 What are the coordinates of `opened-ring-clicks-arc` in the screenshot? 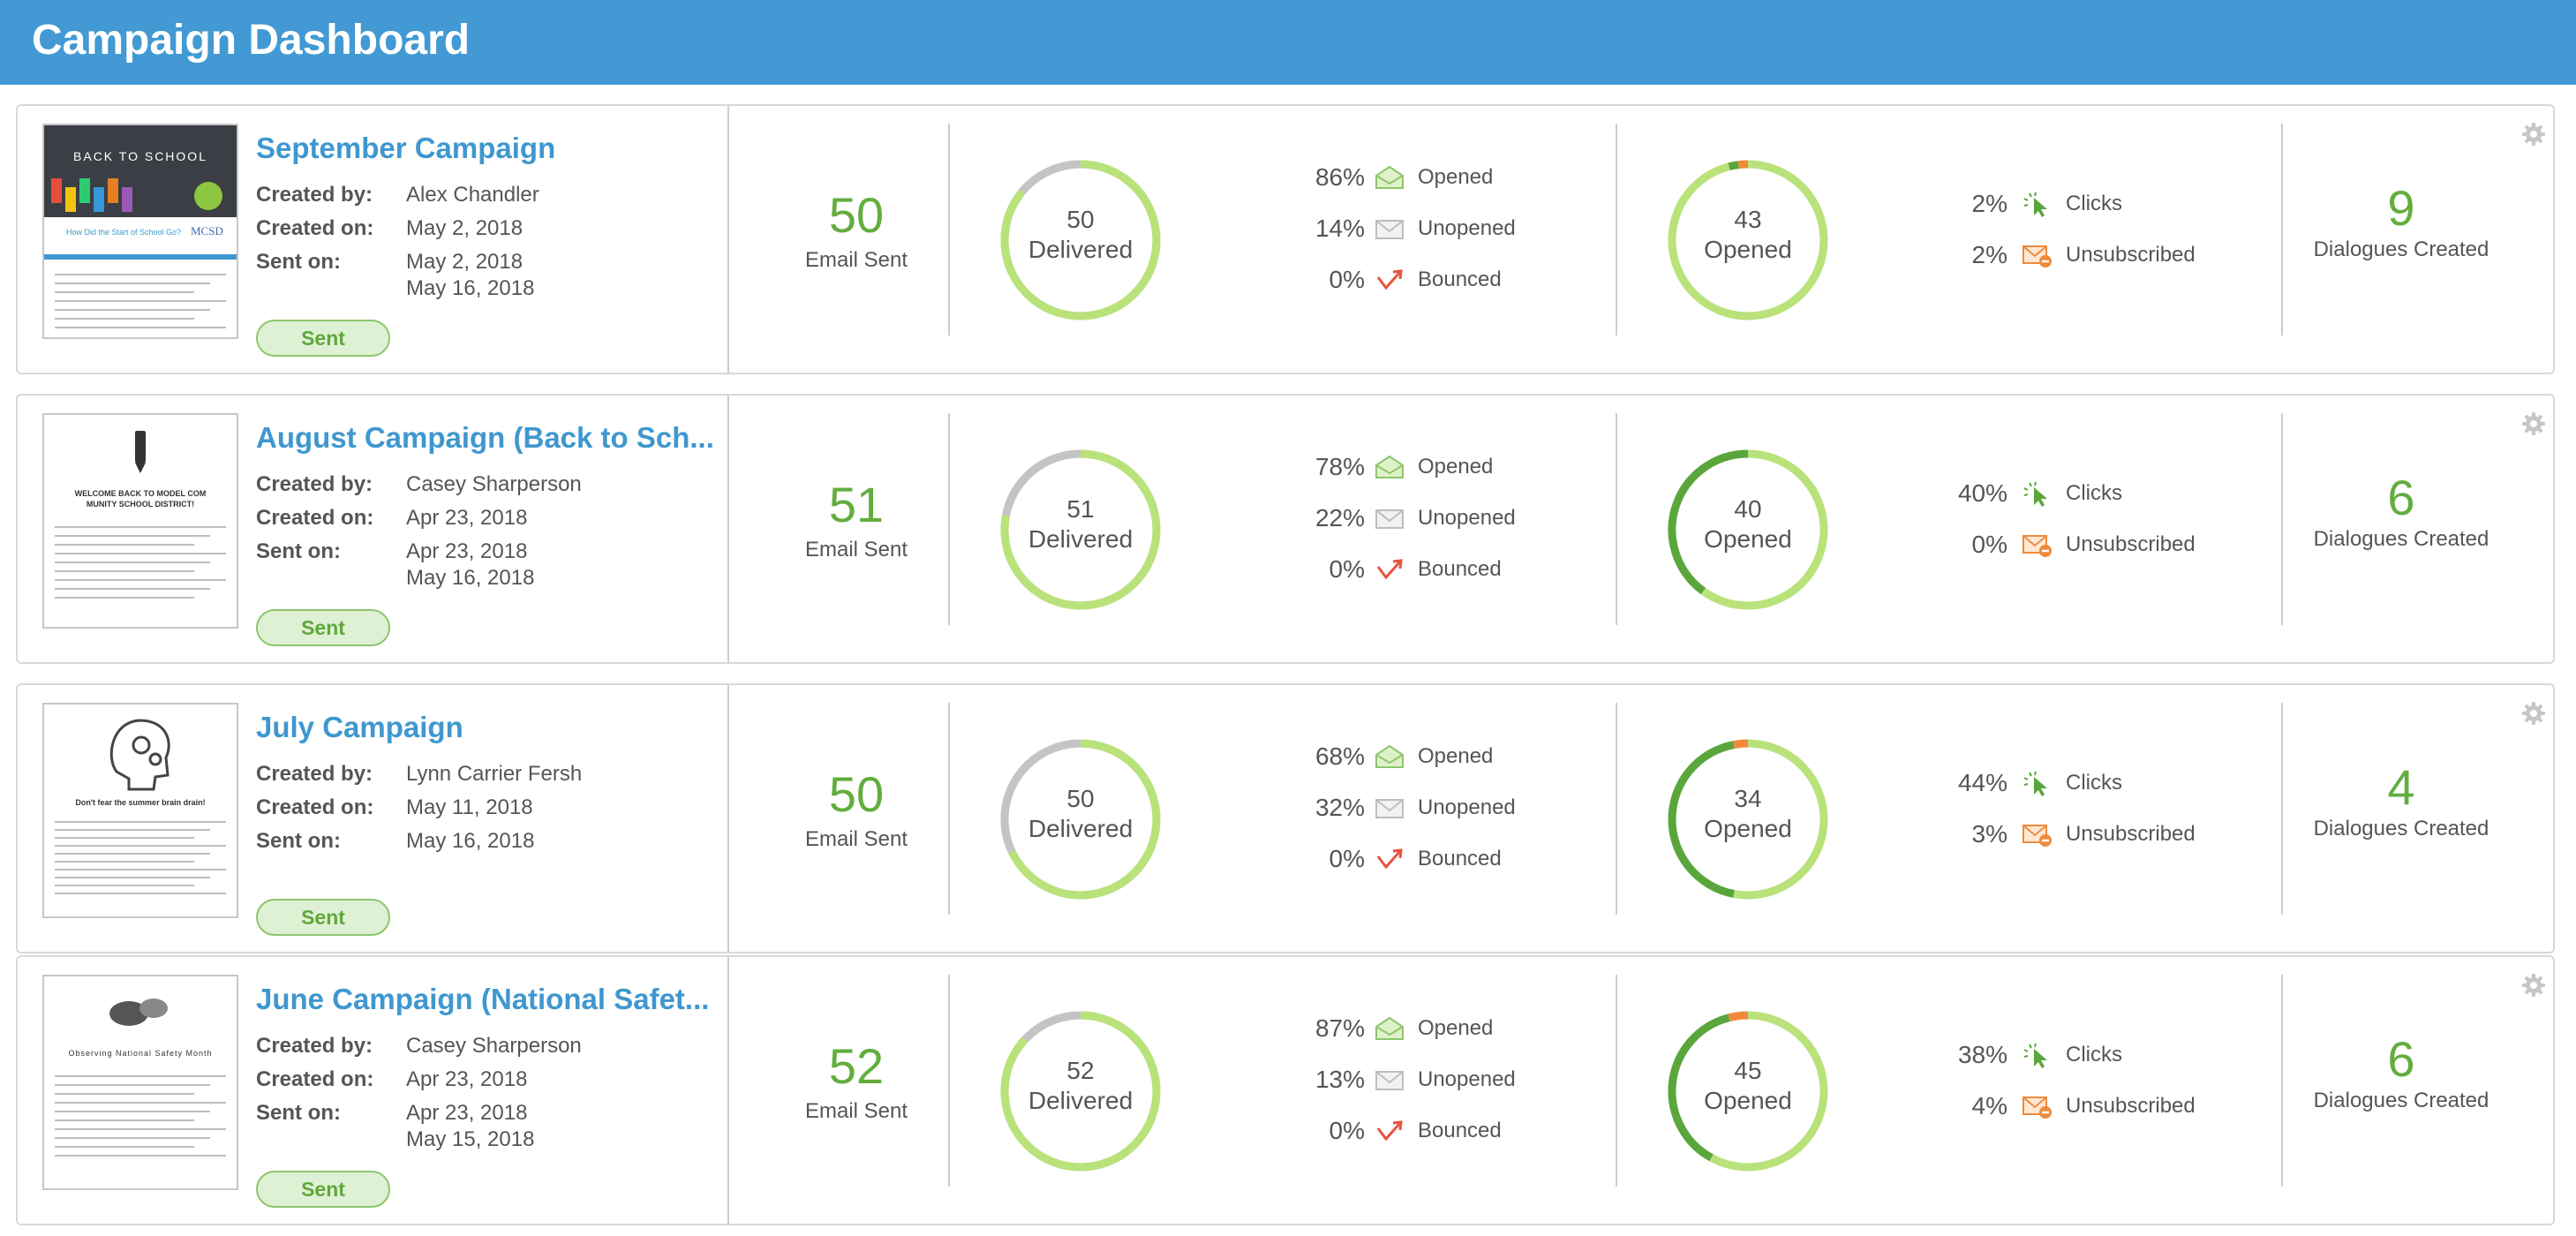 It's located at (1699, 1088).